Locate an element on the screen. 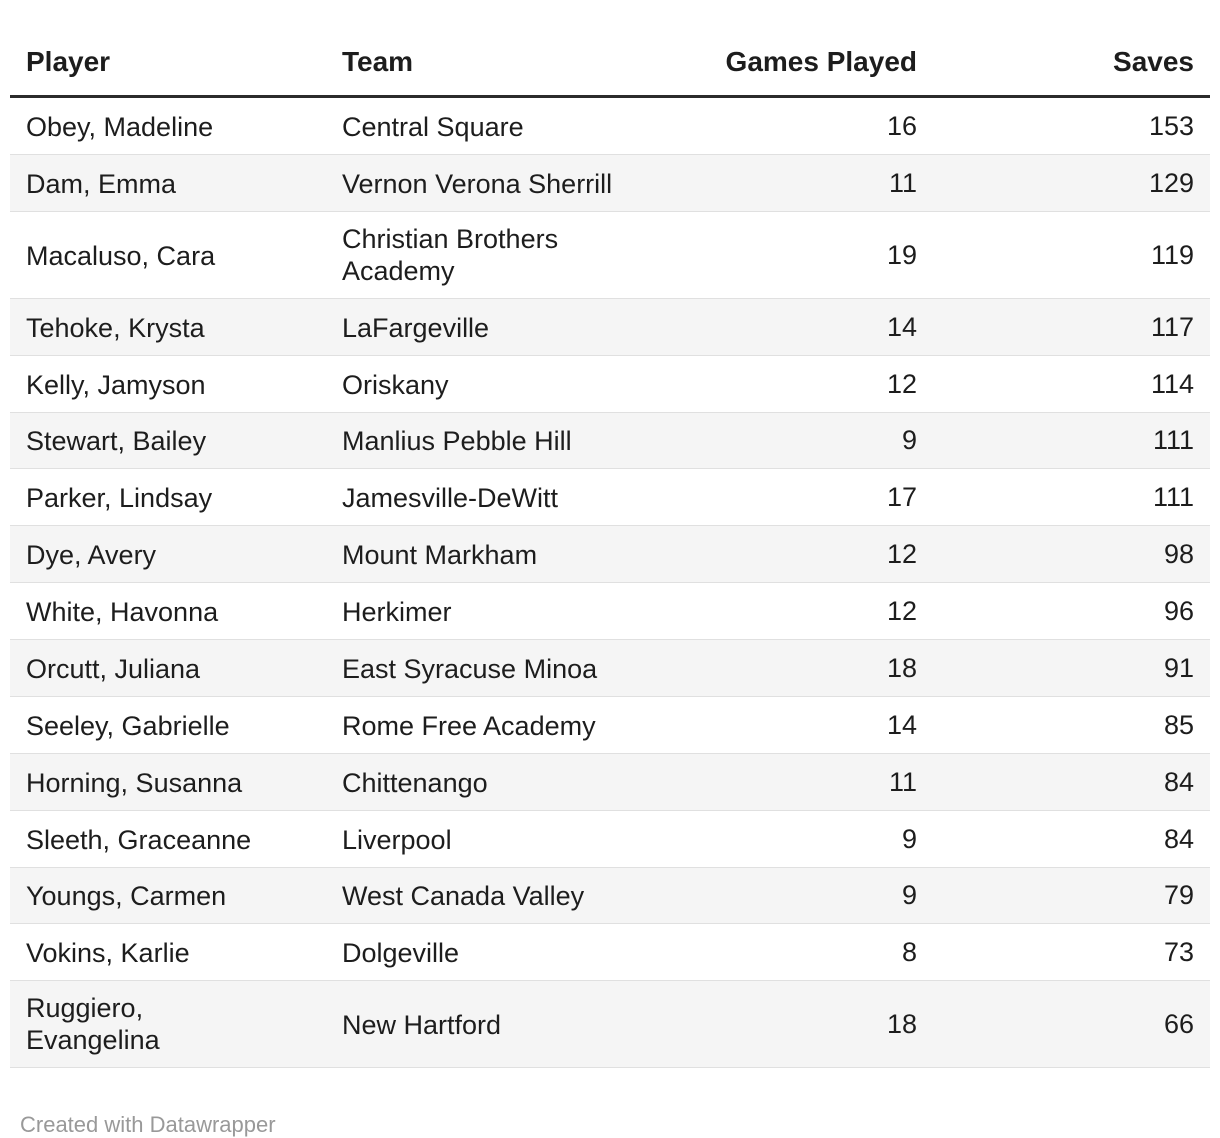 The width and height of the screenshot is (1220, 1138). team-cell: Christian Brothers Academy is located at coordinates (508, 255).